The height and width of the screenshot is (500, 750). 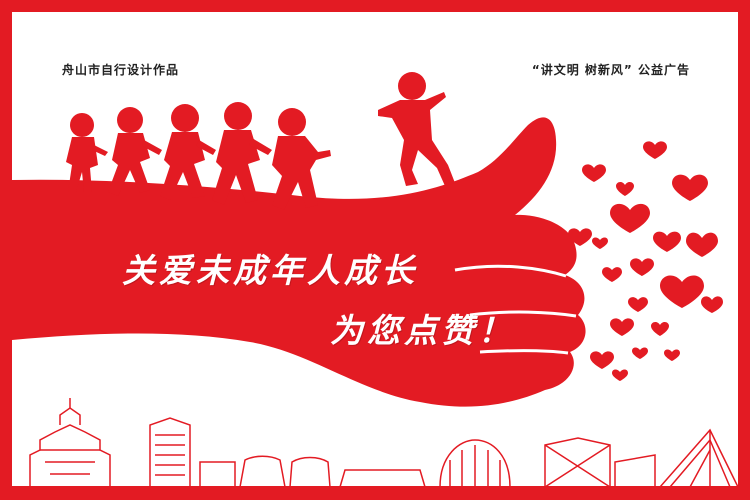 I want to click on slogan-line-2: 为您点赞！, so click(x=422, y=330).